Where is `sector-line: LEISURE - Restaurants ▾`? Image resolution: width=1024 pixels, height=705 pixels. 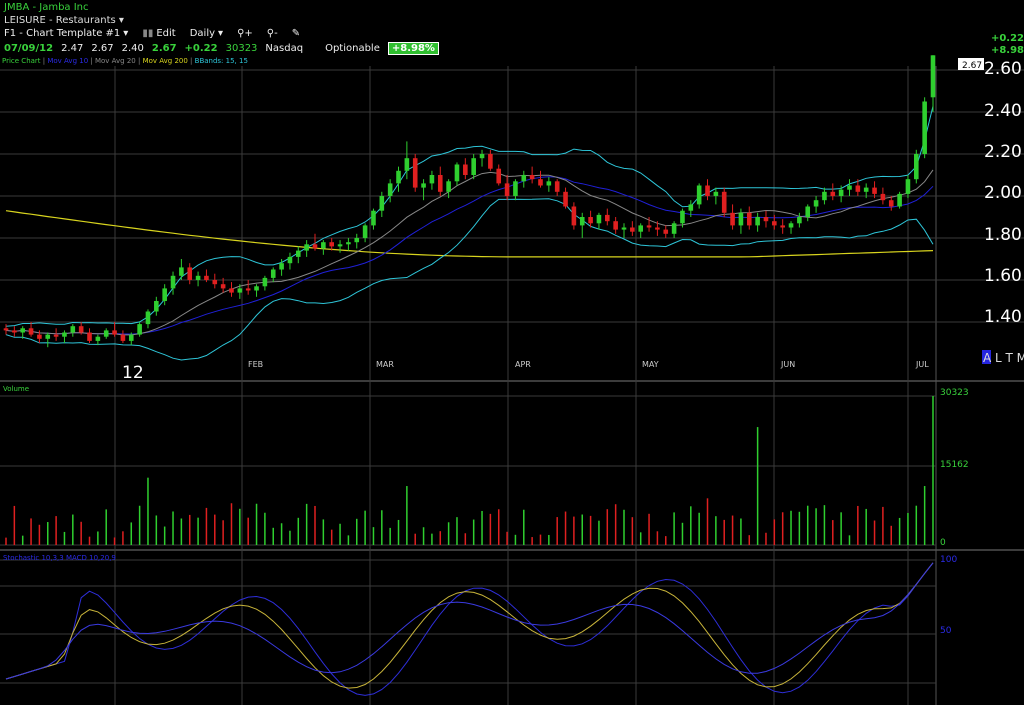
sector-line: LEISURE - Restaurants ▾ is located at coordinates (64, 20).